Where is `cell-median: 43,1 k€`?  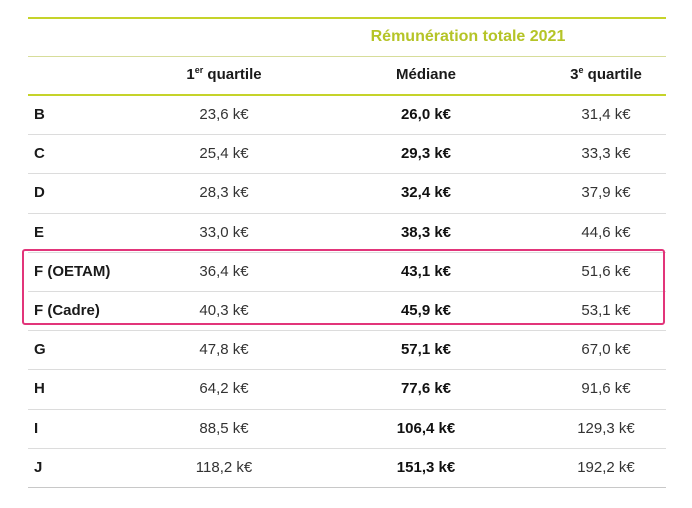
cell-median: 43,1 k€ is located at coordinates (426, 271).